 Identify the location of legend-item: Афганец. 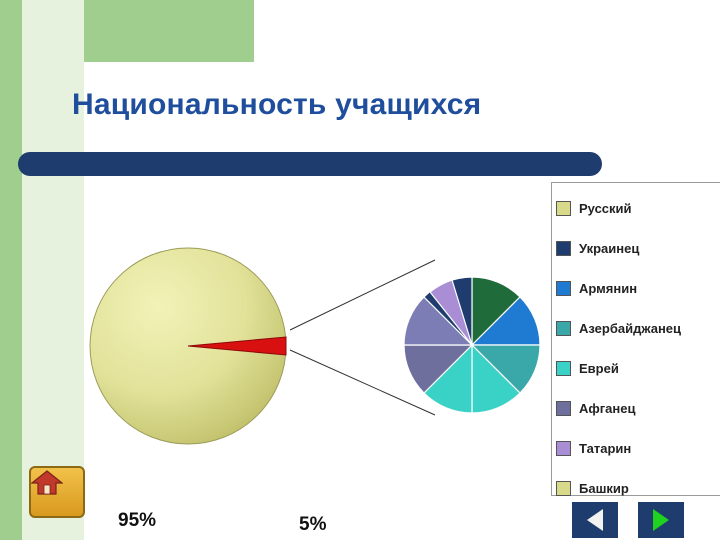
(638, 408).